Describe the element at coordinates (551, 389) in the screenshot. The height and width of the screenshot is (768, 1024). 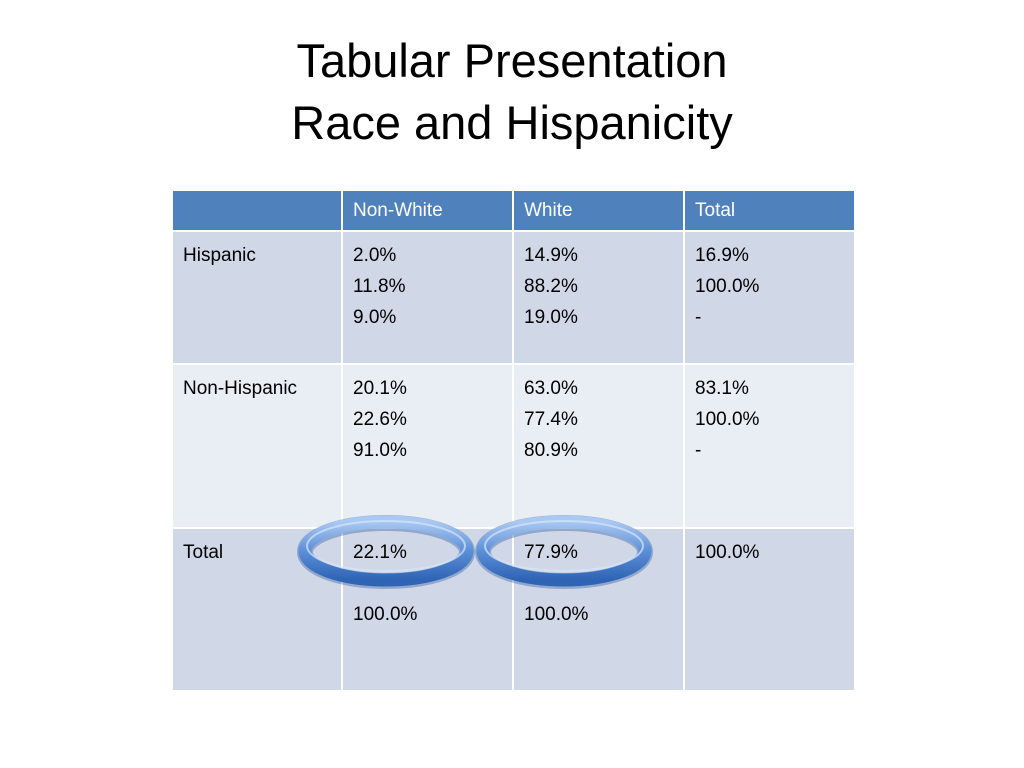
I see `cell-value: 63.0%` at that location.